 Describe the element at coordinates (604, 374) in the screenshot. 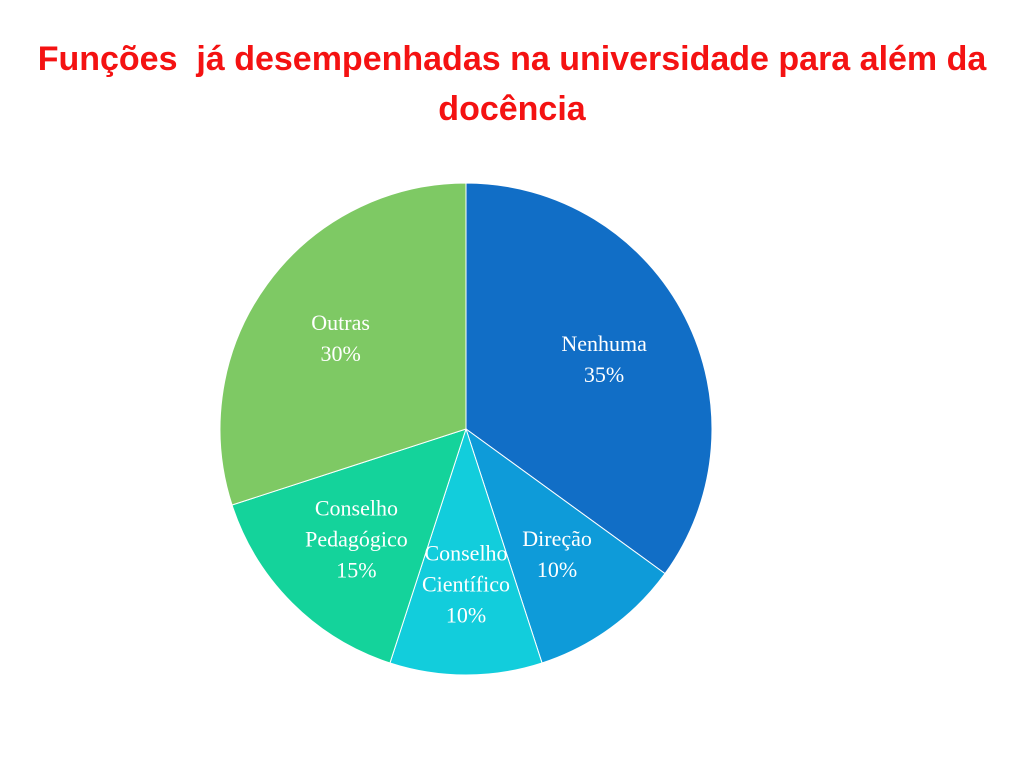

I see `value-label: 35%` at that location.